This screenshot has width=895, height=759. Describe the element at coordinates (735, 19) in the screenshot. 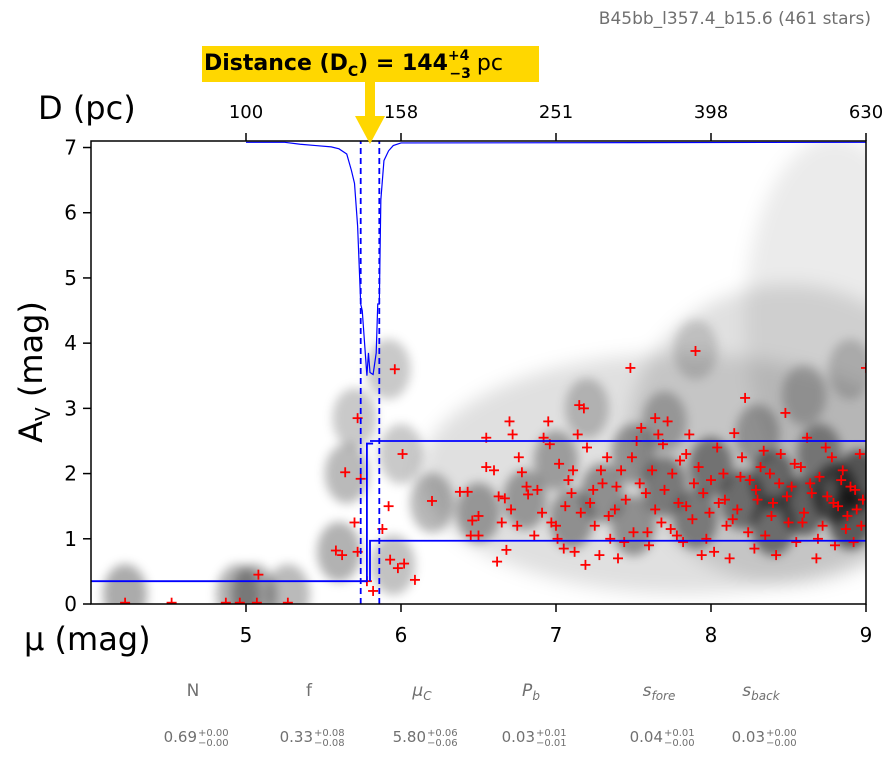

I see `chart-title: B45bb_l357.4_b15.6 (461 stars)` at that location.